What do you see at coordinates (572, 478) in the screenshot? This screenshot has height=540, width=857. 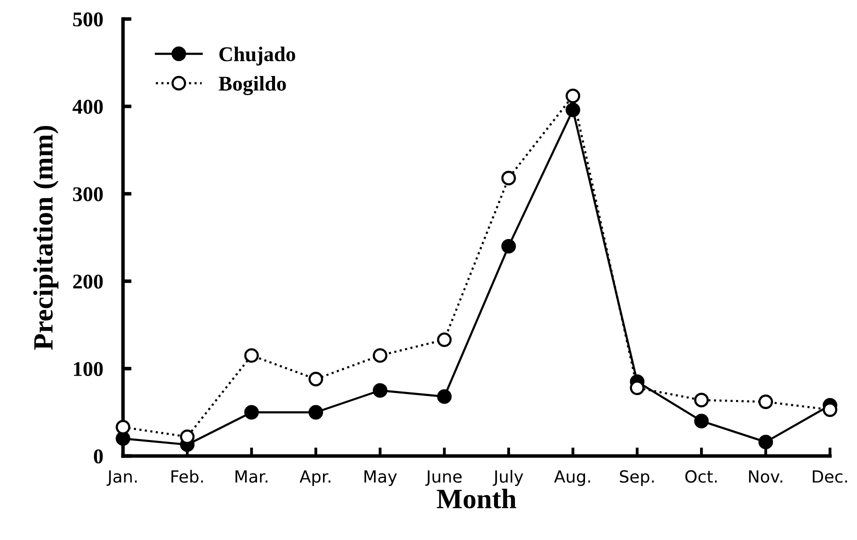 I see `x-tick-label: Aug.` at bounding box center [572, 478].